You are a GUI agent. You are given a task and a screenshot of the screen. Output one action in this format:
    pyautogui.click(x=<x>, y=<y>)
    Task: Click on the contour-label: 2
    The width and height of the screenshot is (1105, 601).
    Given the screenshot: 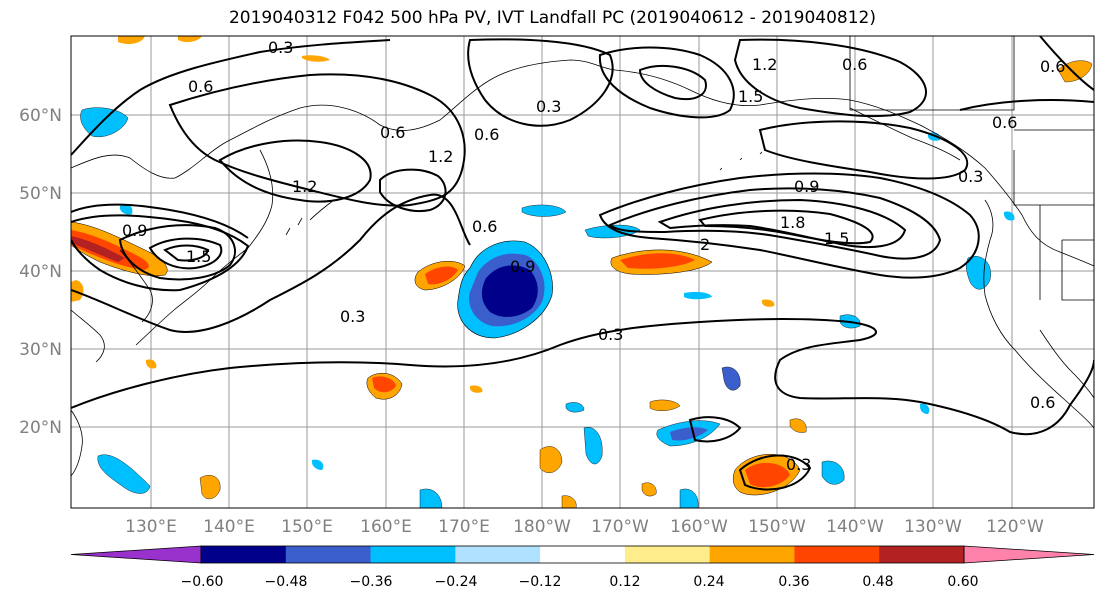 What is the action you would take?
    pyautogui.click(x=705, y=244)
    